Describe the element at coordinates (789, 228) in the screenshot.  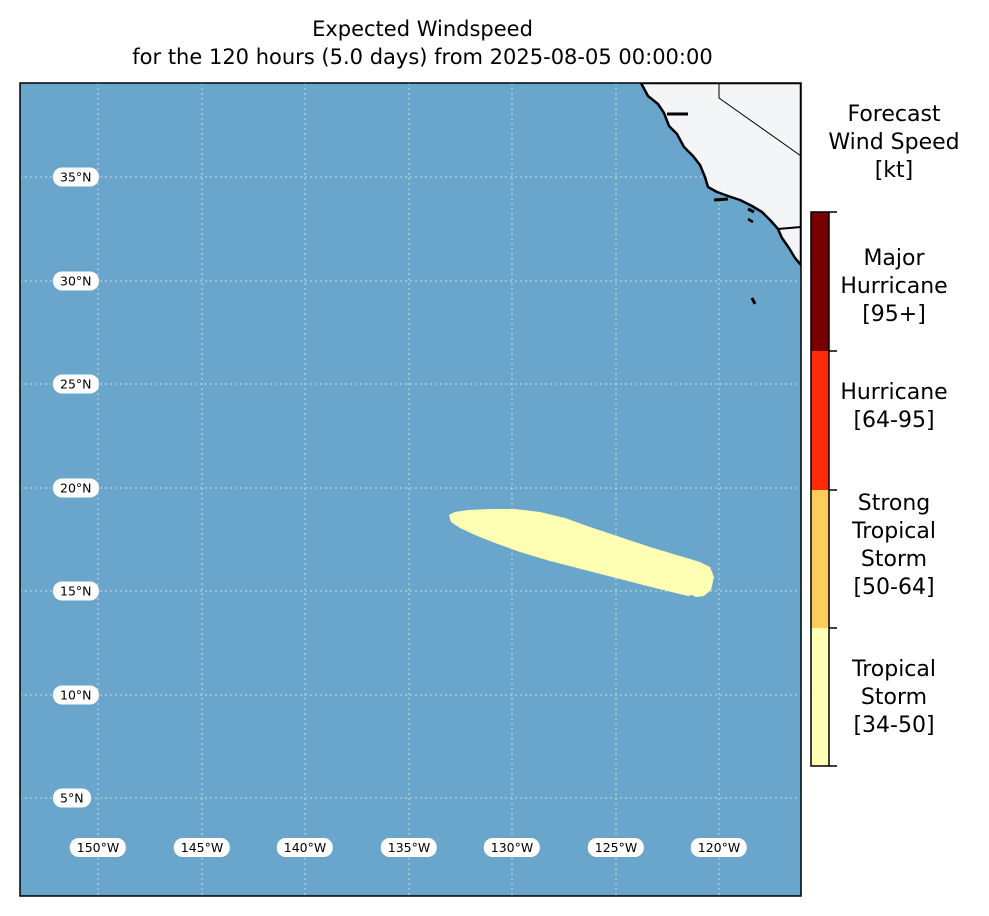
I see `country-border` at that location.